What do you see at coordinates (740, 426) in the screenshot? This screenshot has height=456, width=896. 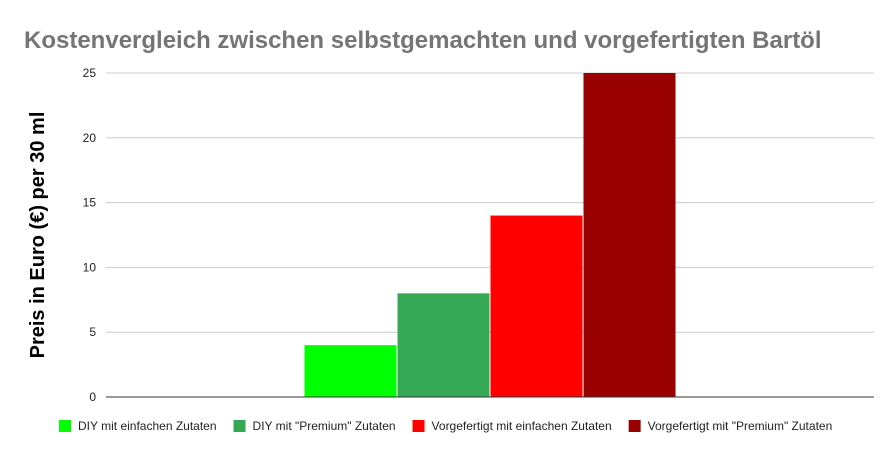 I see `legend-label: Vorgefertigt mit "Premium" Zutaten` at bounding box center [740, 426].